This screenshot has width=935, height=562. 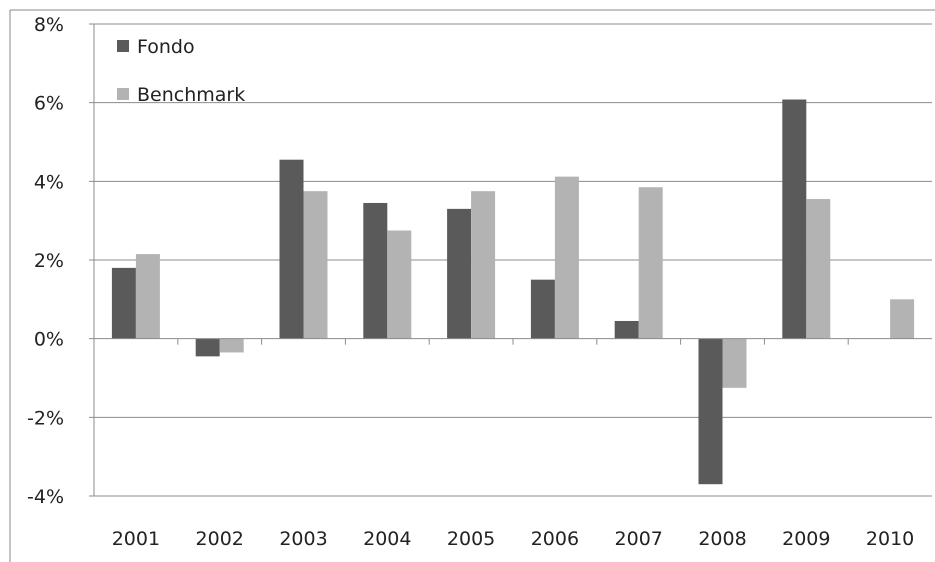 I want to click on bar-fondo-2003, so click(x=291, y=249).